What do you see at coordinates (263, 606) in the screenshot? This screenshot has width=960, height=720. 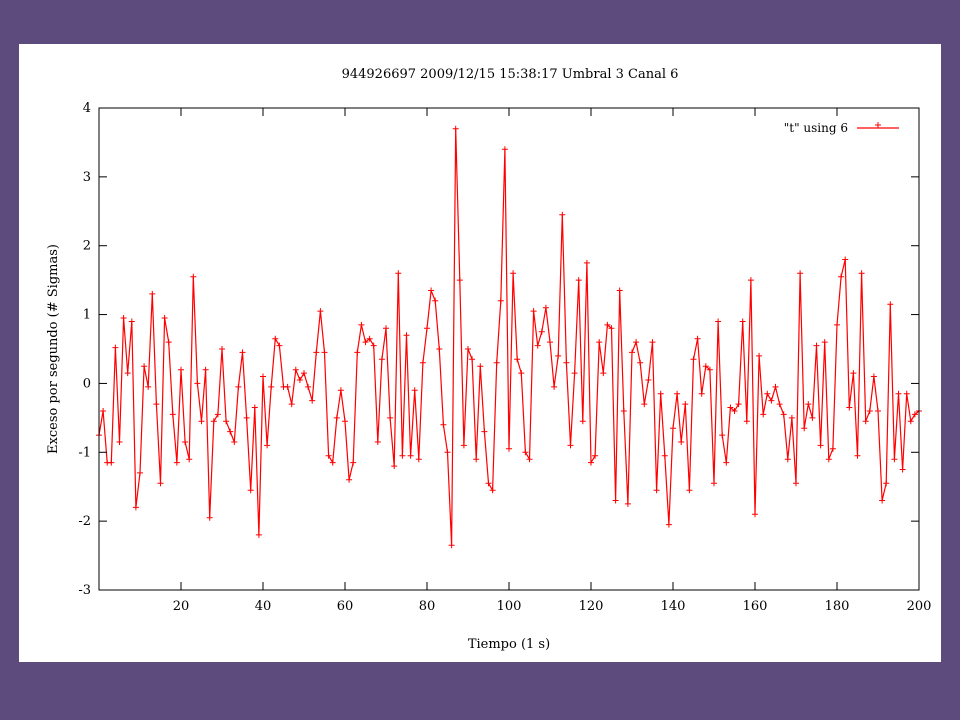 I see `x-tick-label: 40` at bounding box center [263, 606].